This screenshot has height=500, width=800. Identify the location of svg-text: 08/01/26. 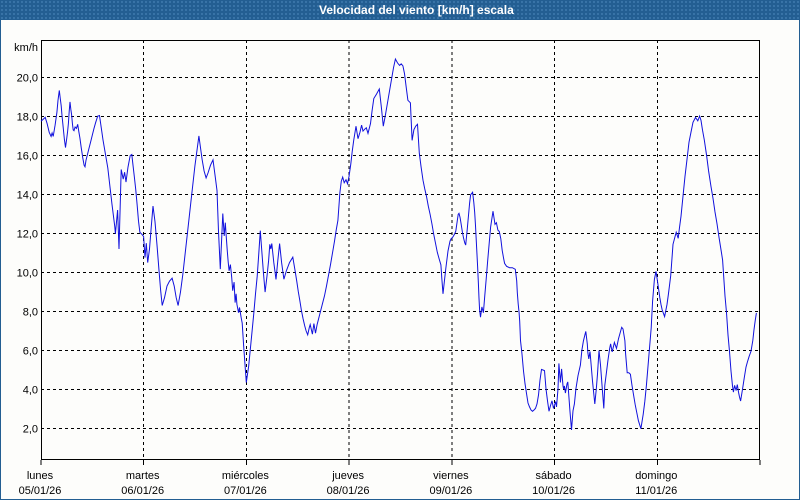
(348, 491).